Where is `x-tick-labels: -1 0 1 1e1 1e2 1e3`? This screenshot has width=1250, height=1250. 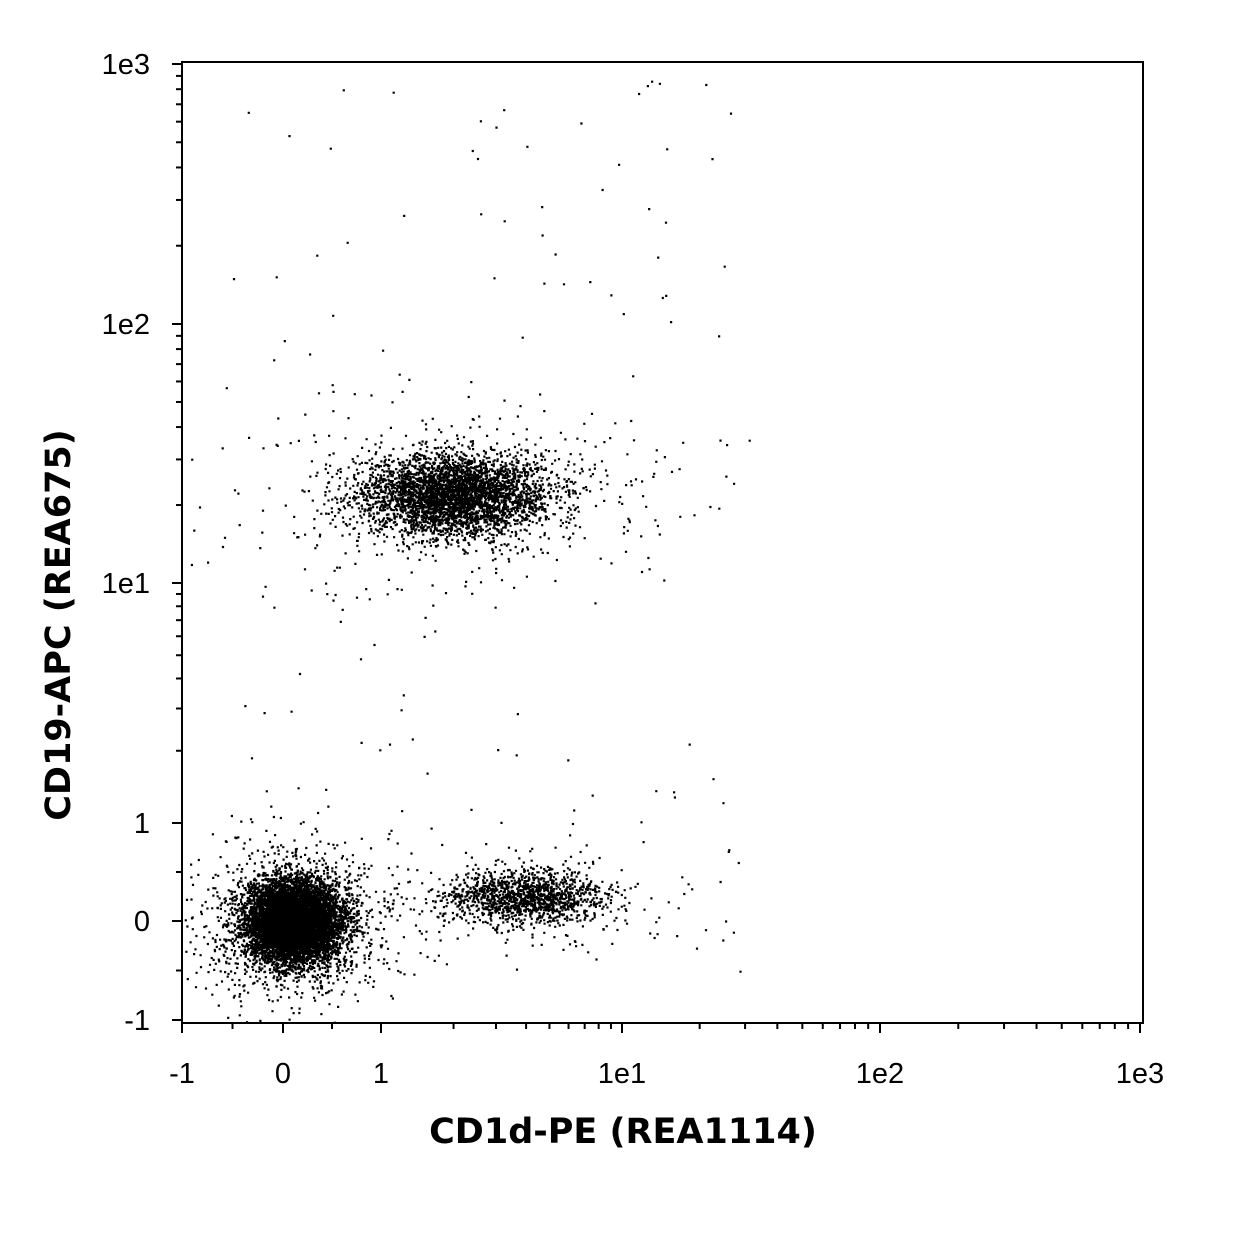 x-tick-labels: -1 0 1 1e1 1e2 1e3 is located at coordinates (666, 1074).